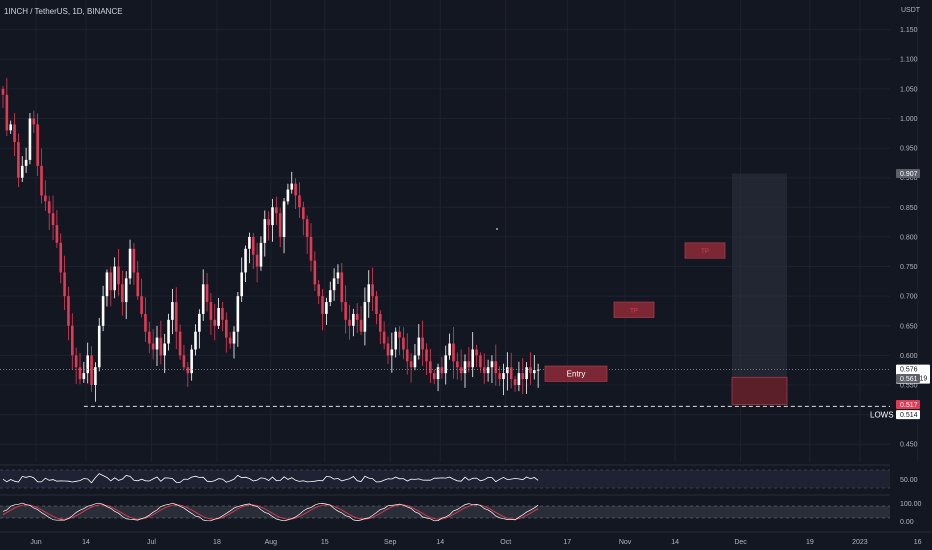  I want to click on svg-text: 0.561, so click(909, 379).